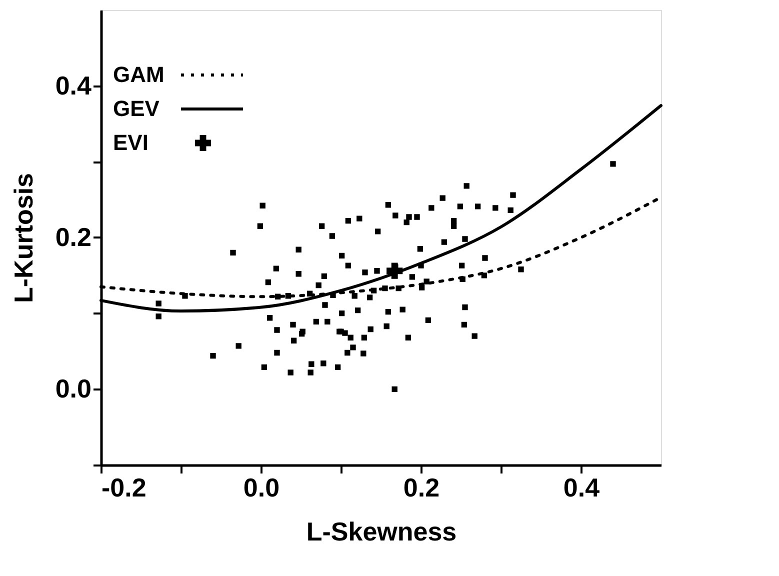 The image size is (779, 576). What do you see at coordinates (73, 389) in the screenshot?
I see `y-tick-label: 0.0` at bounding box center [73, 389].